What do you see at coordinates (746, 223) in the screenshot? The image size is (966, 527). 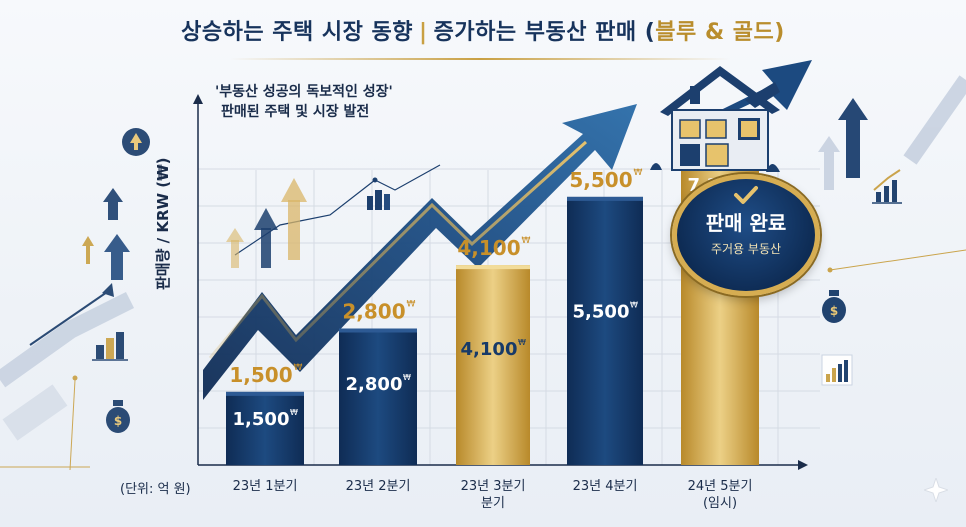 I see `badge-main-text: 판매 완료` at bounding box center [746, 223].